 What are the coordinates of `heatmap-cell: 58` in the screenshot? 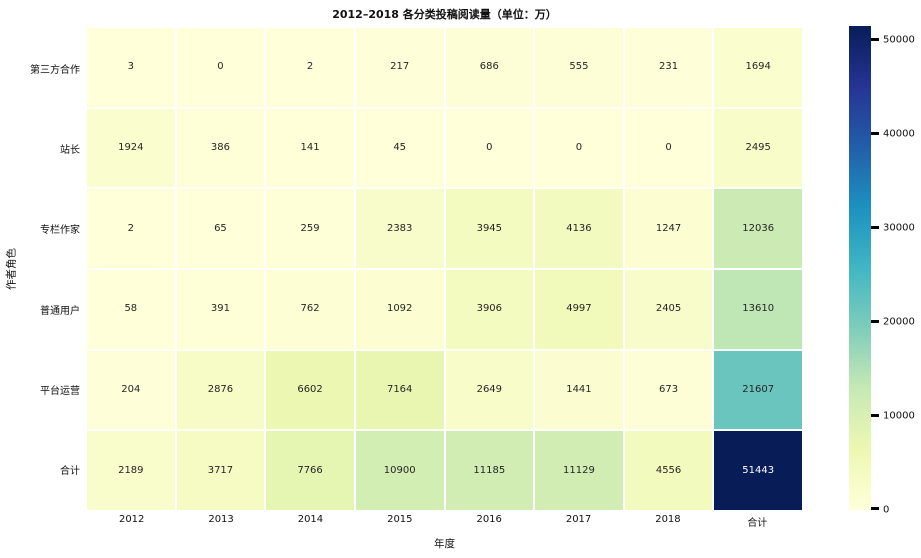 It's located at (131, 309).